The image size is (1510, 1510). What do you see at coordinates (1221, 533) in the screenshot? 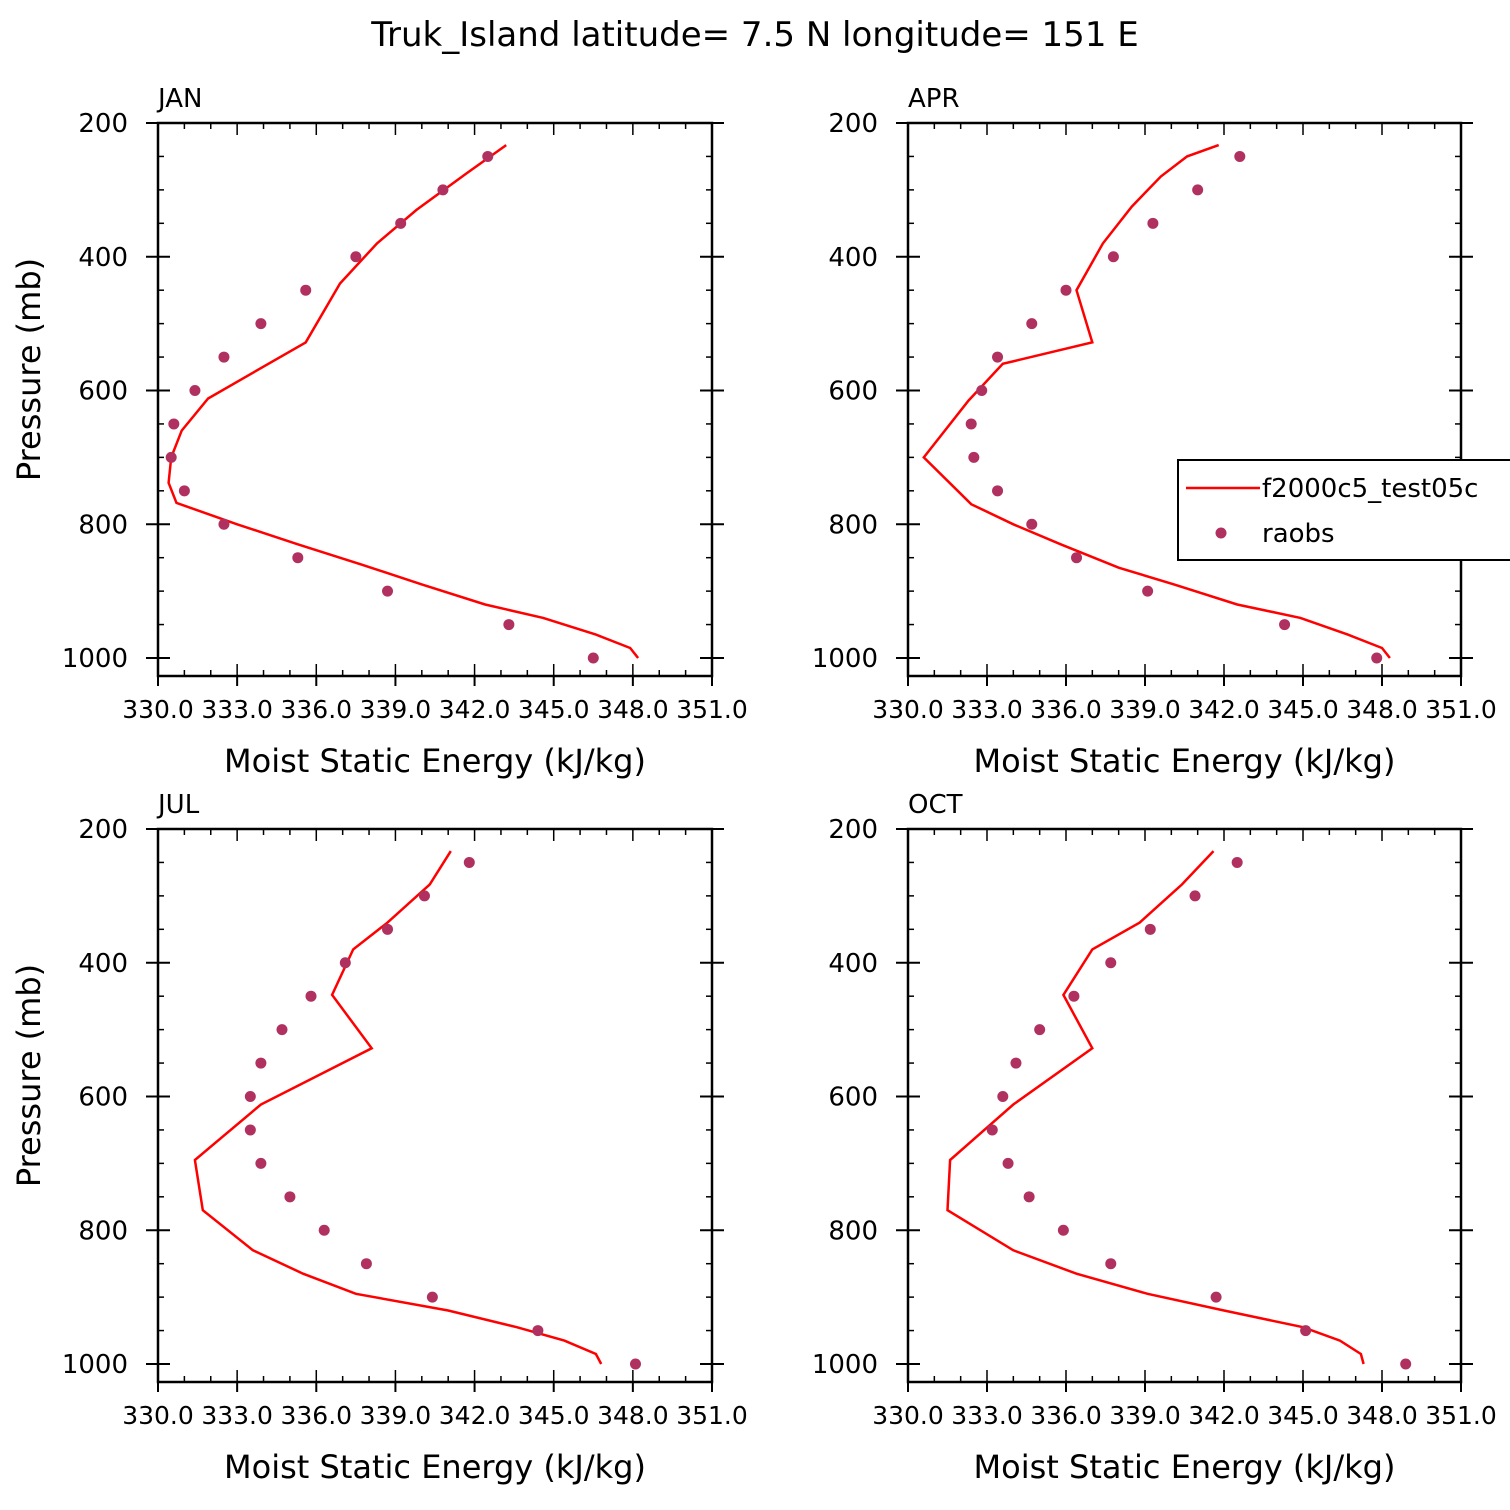
I see `legend-marker-swatch` at bounding box center [1221, 533].